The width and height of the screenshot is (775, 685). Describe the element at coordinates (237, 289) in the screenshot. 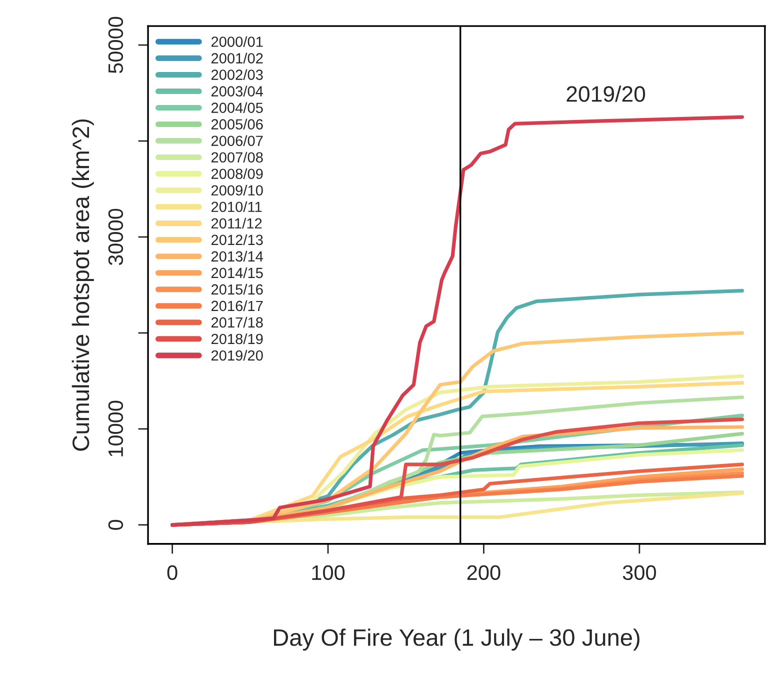

I see `legend-label: 2015/16` at that location.